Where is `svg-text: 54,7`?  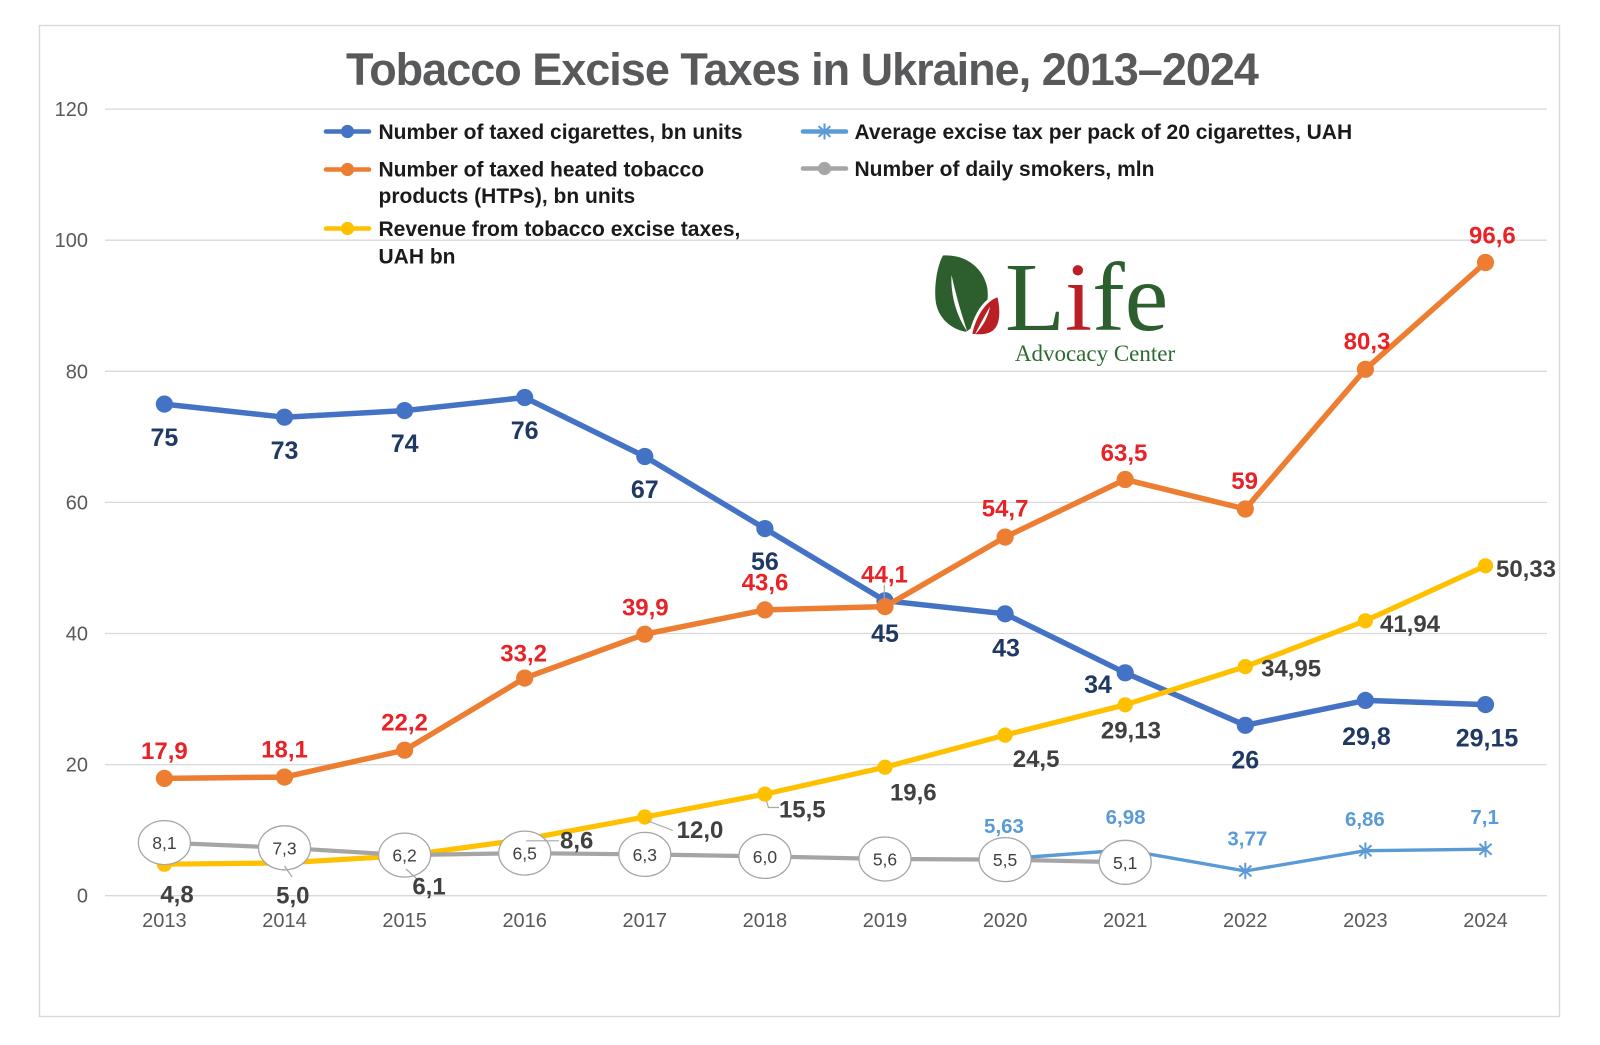
svg-text: 54,7 is located at coordinates (1005, 509).